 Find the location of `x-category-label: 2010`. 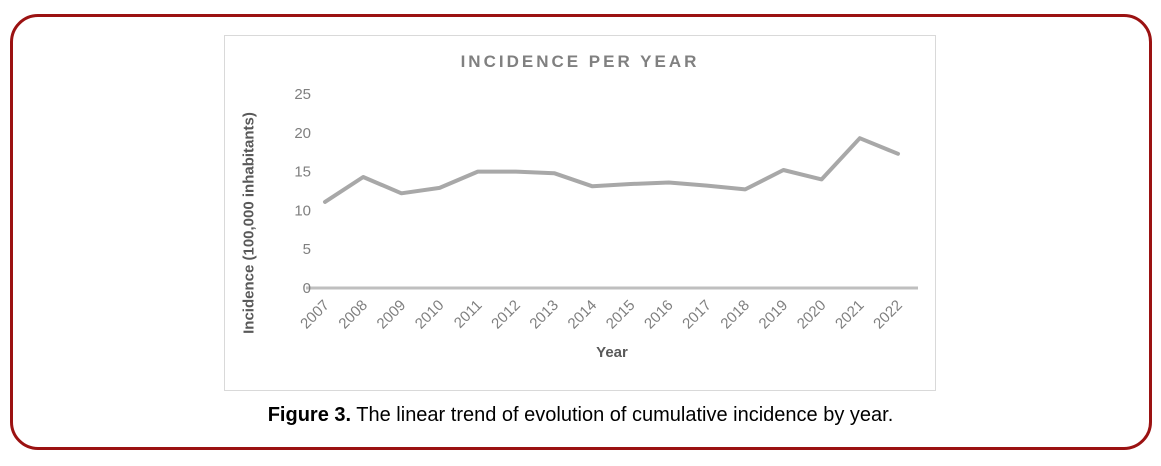

x-category-label: 2010 is located at coordinates (430, 315).